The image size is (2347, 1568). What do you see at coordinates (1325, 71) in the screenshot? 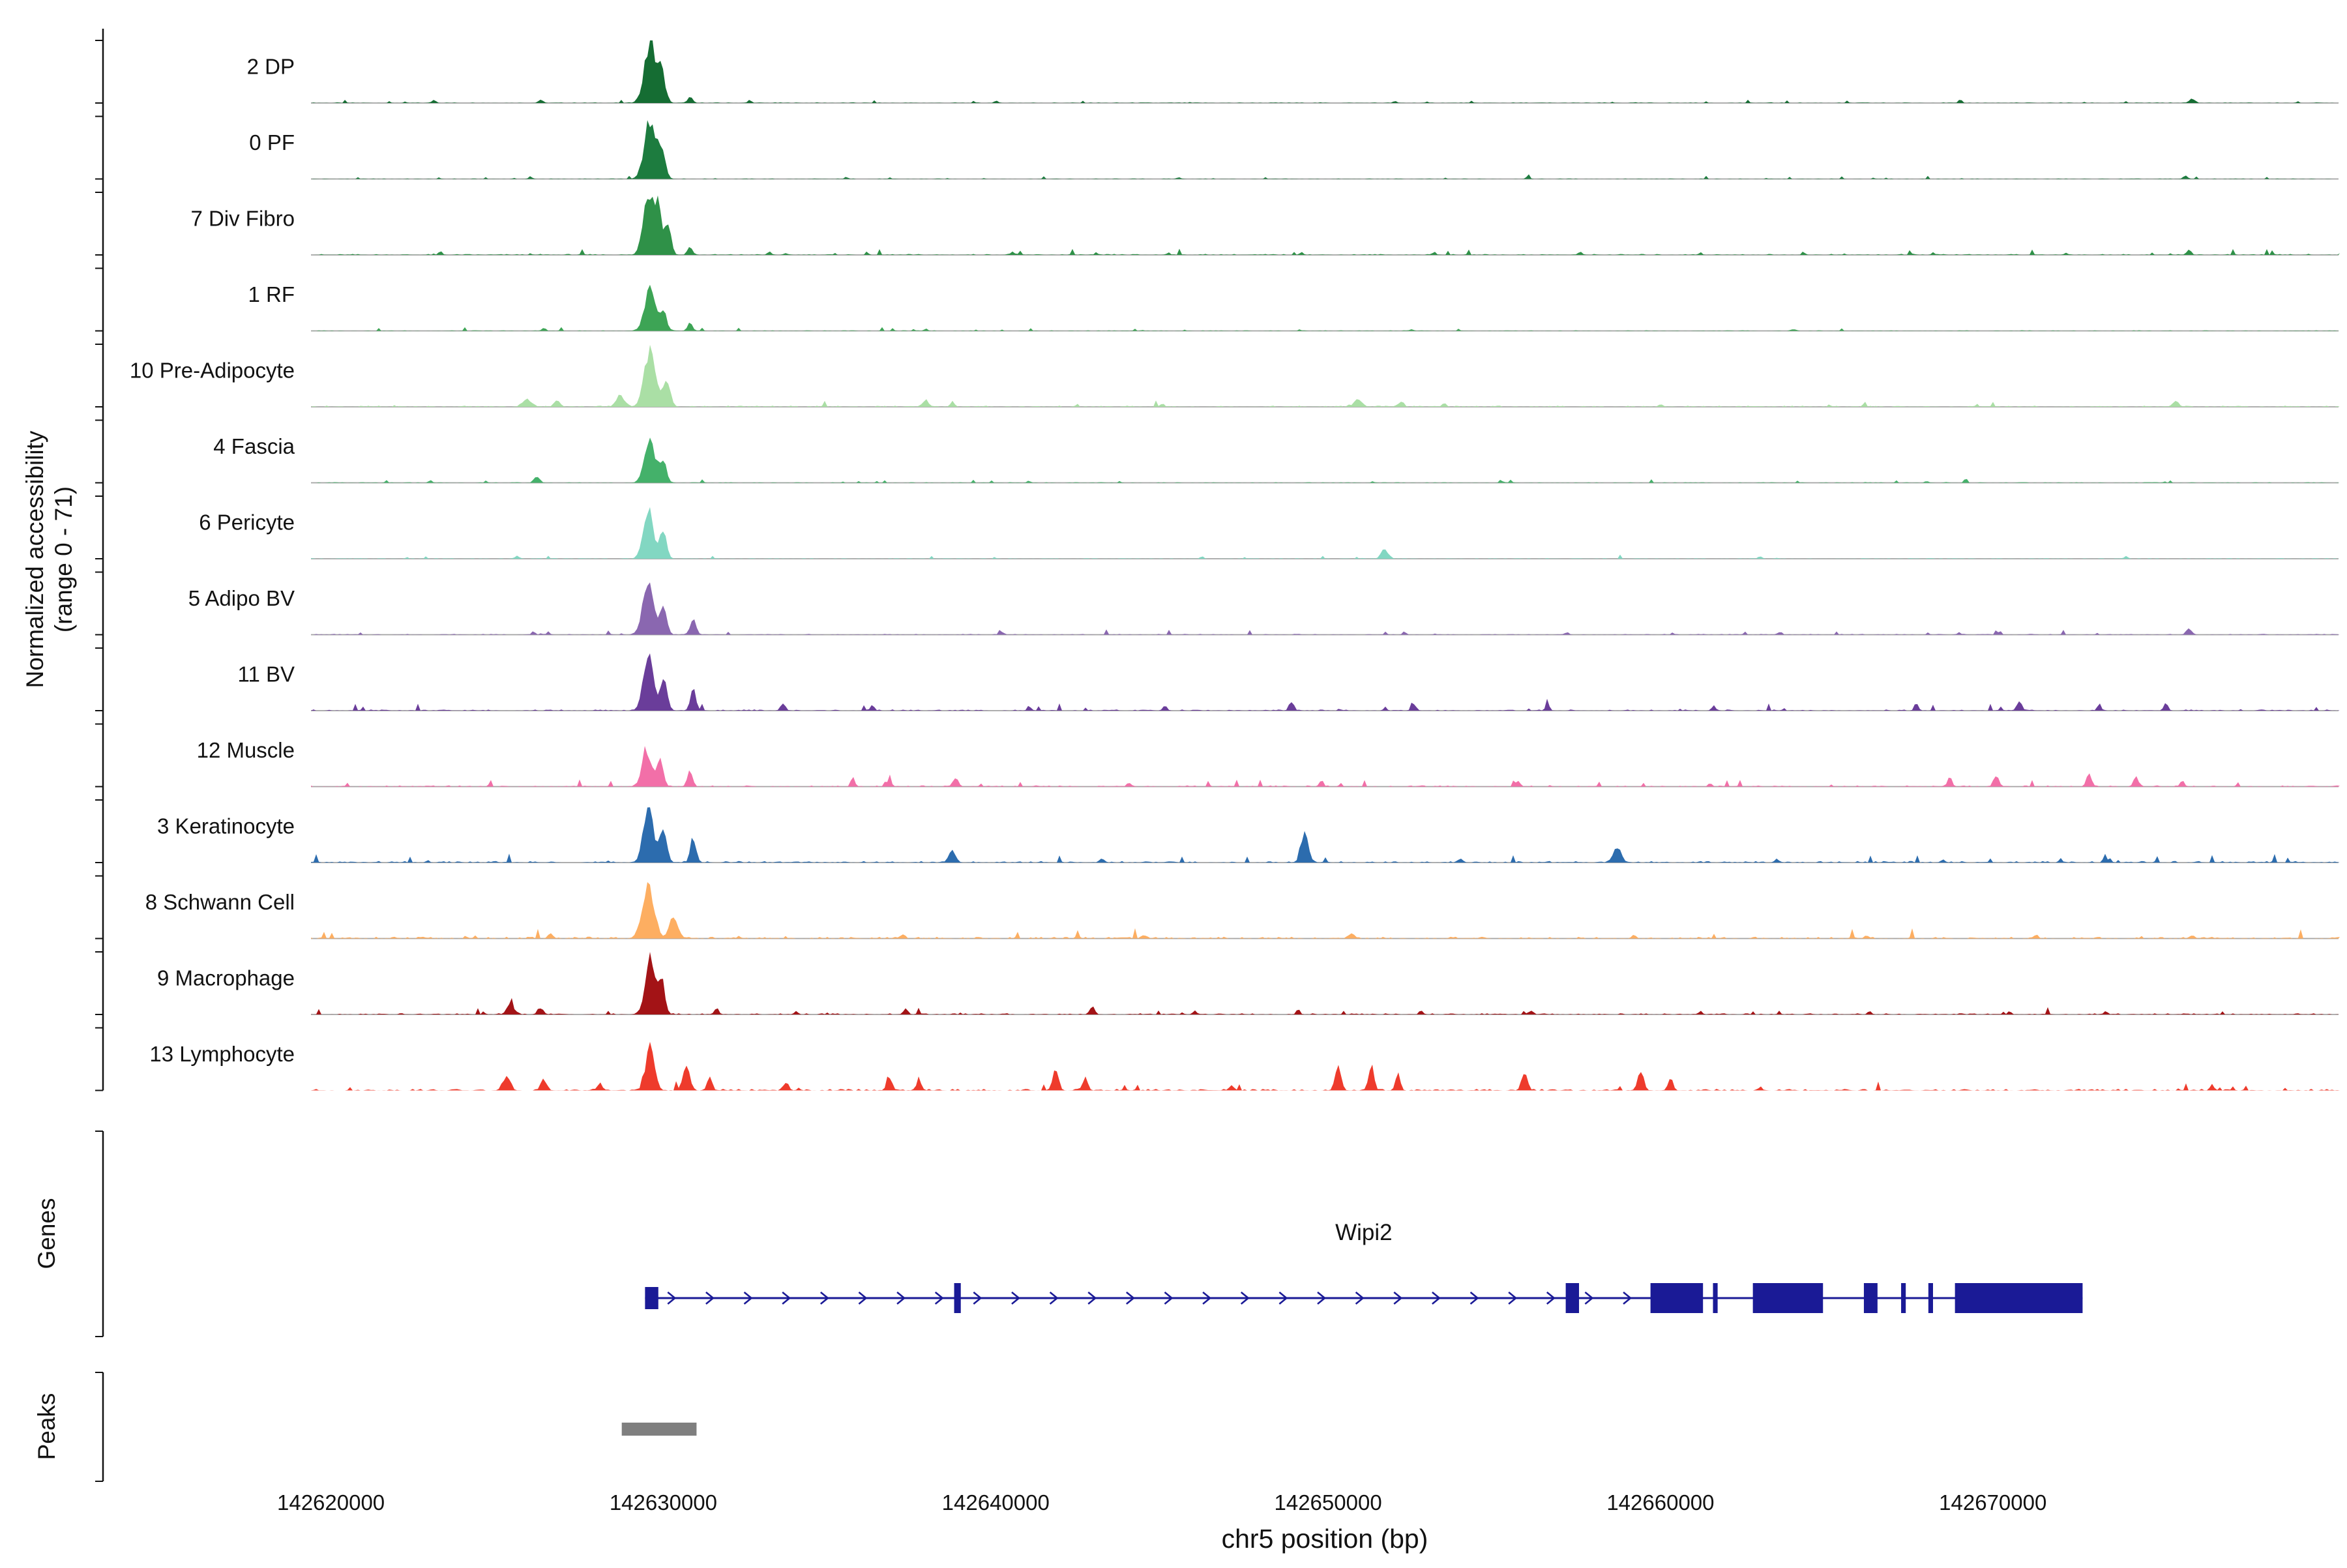
I see `signal-track-2-dp` at bounding box center [1325, 71].